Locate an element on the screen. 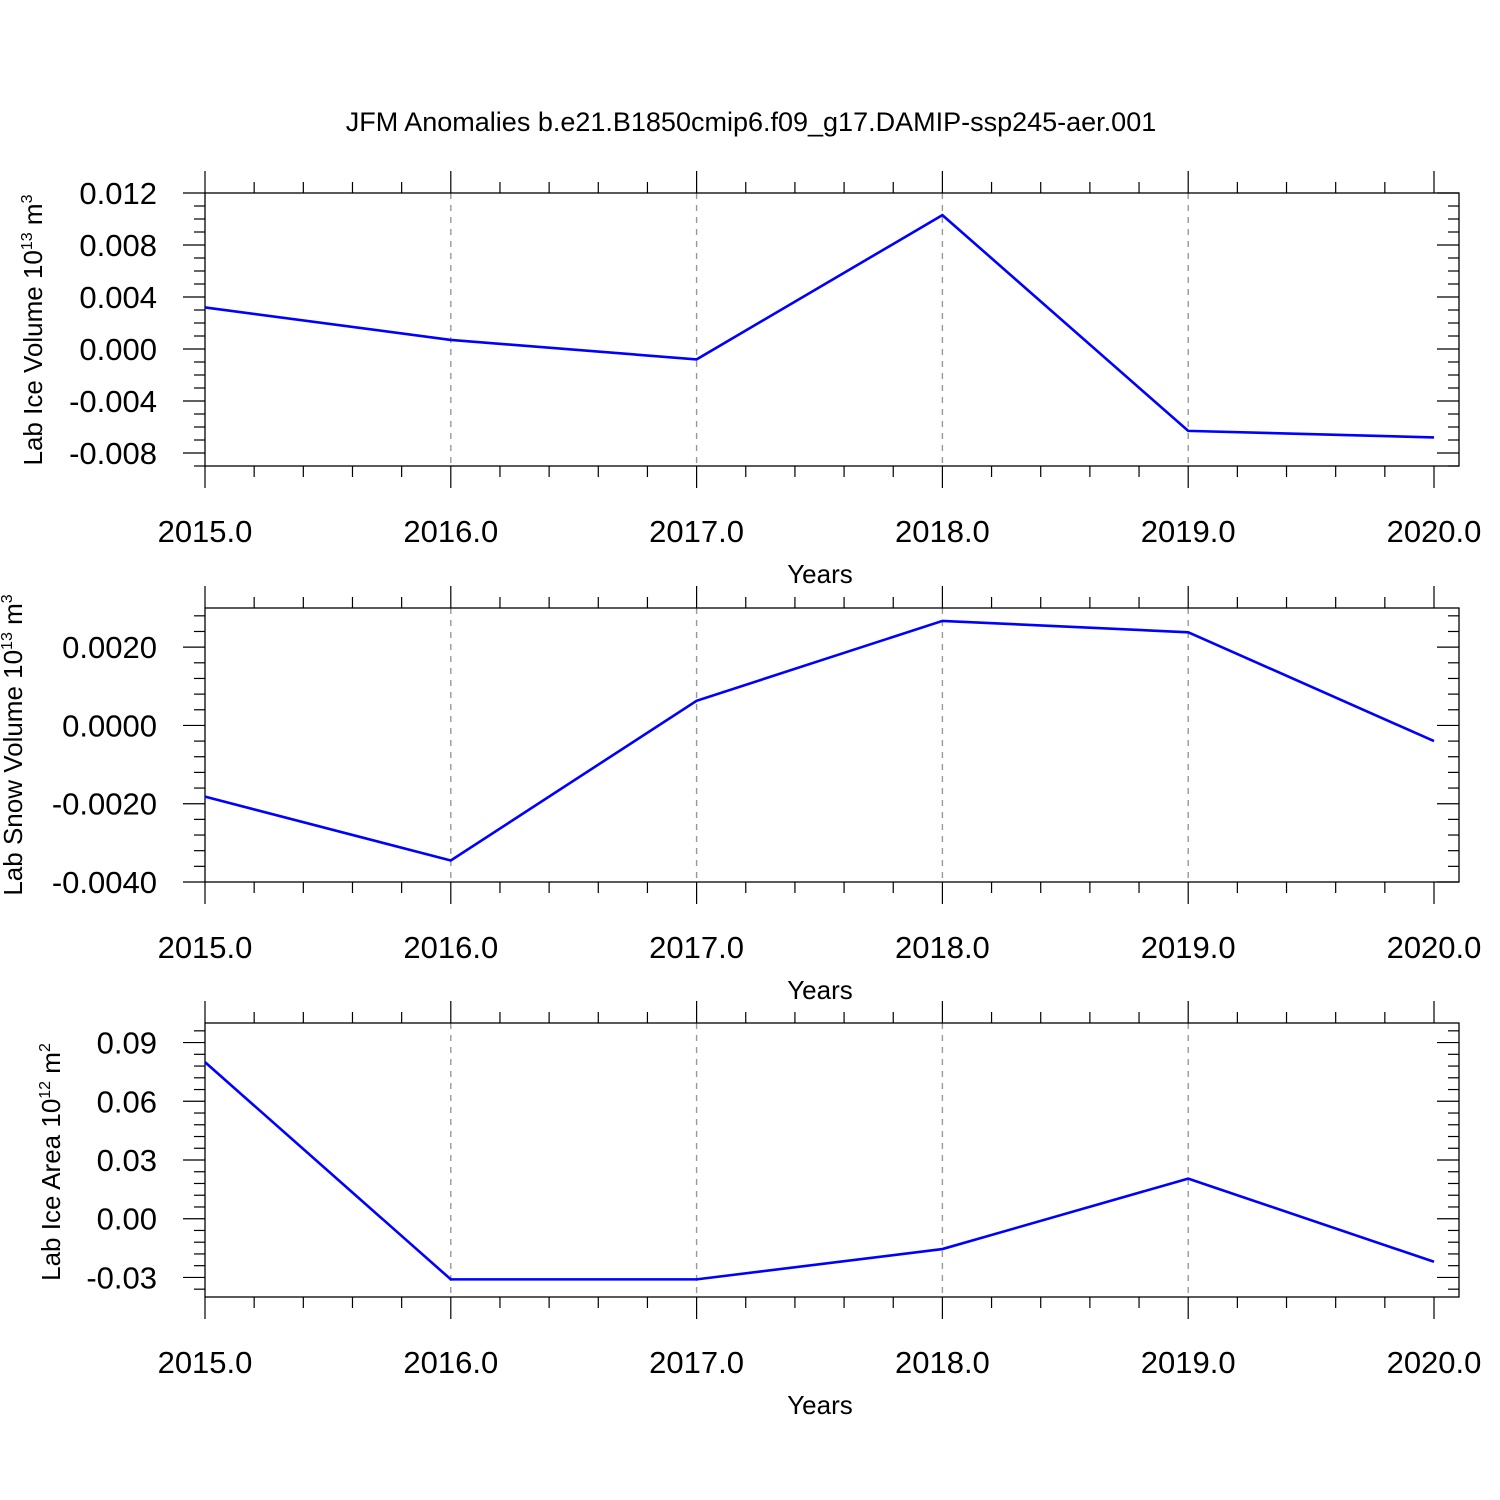 Image resolution: width=1500 pixels, height=1500 pixels. y-tick-label: 0.09 is located at coordinates (127, 1043).